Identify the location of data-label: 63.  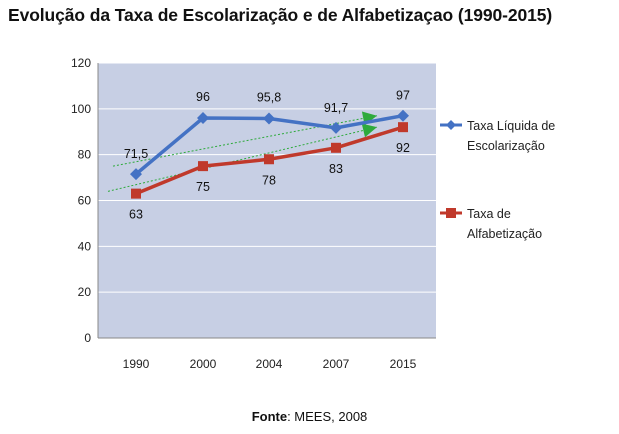
(136, 215).